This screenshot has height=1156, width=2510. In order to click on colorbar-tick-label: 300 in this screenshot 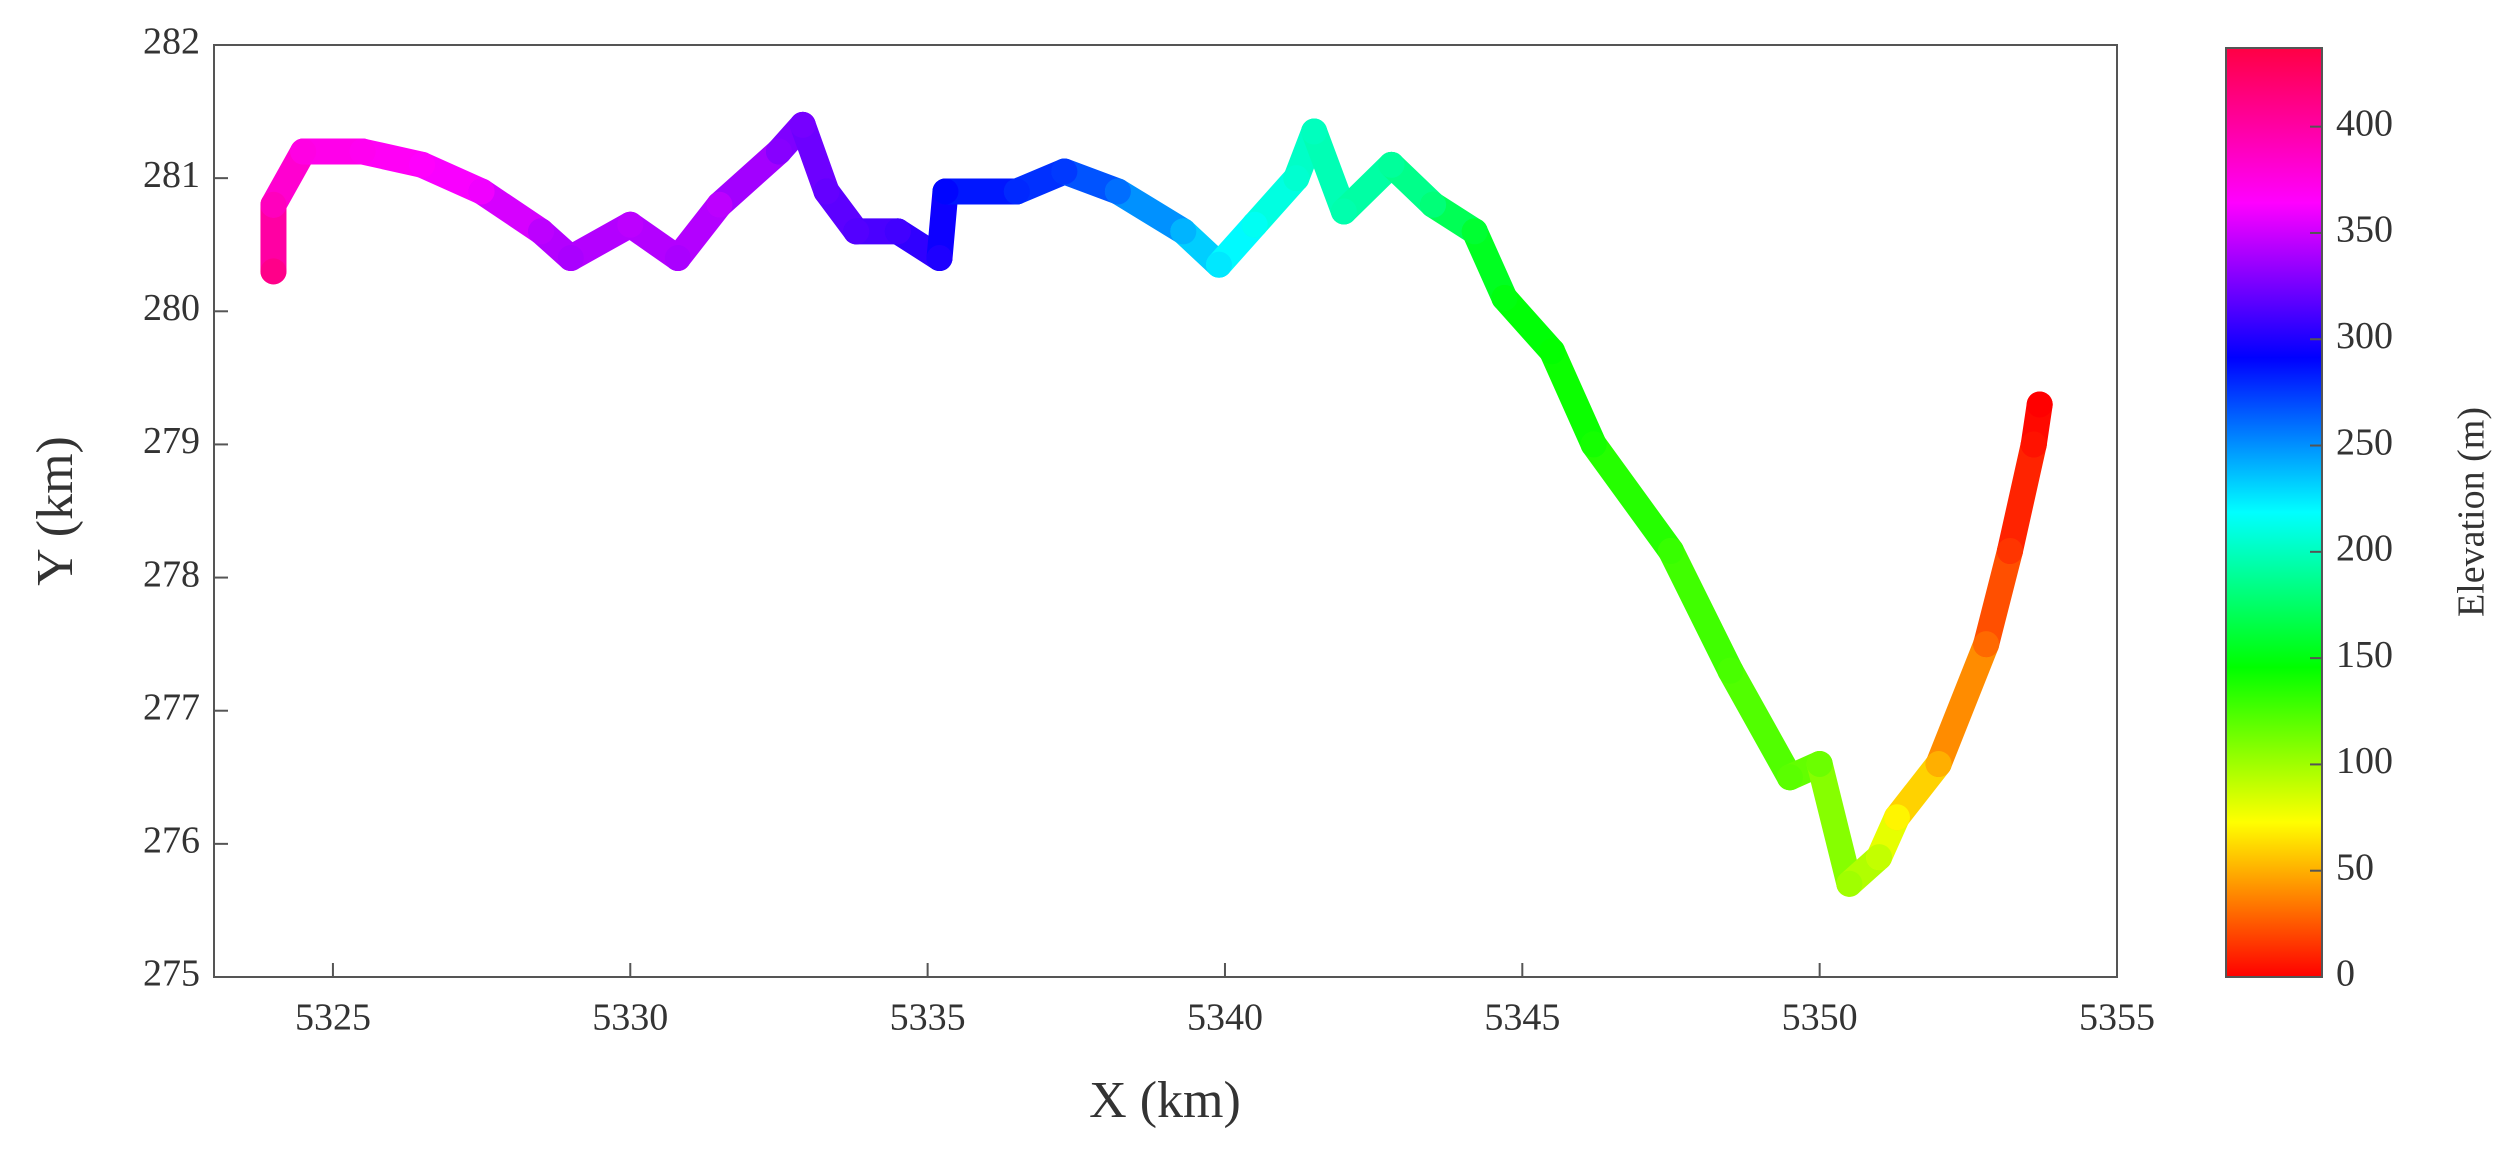, I will do `click(2364, 336)`.